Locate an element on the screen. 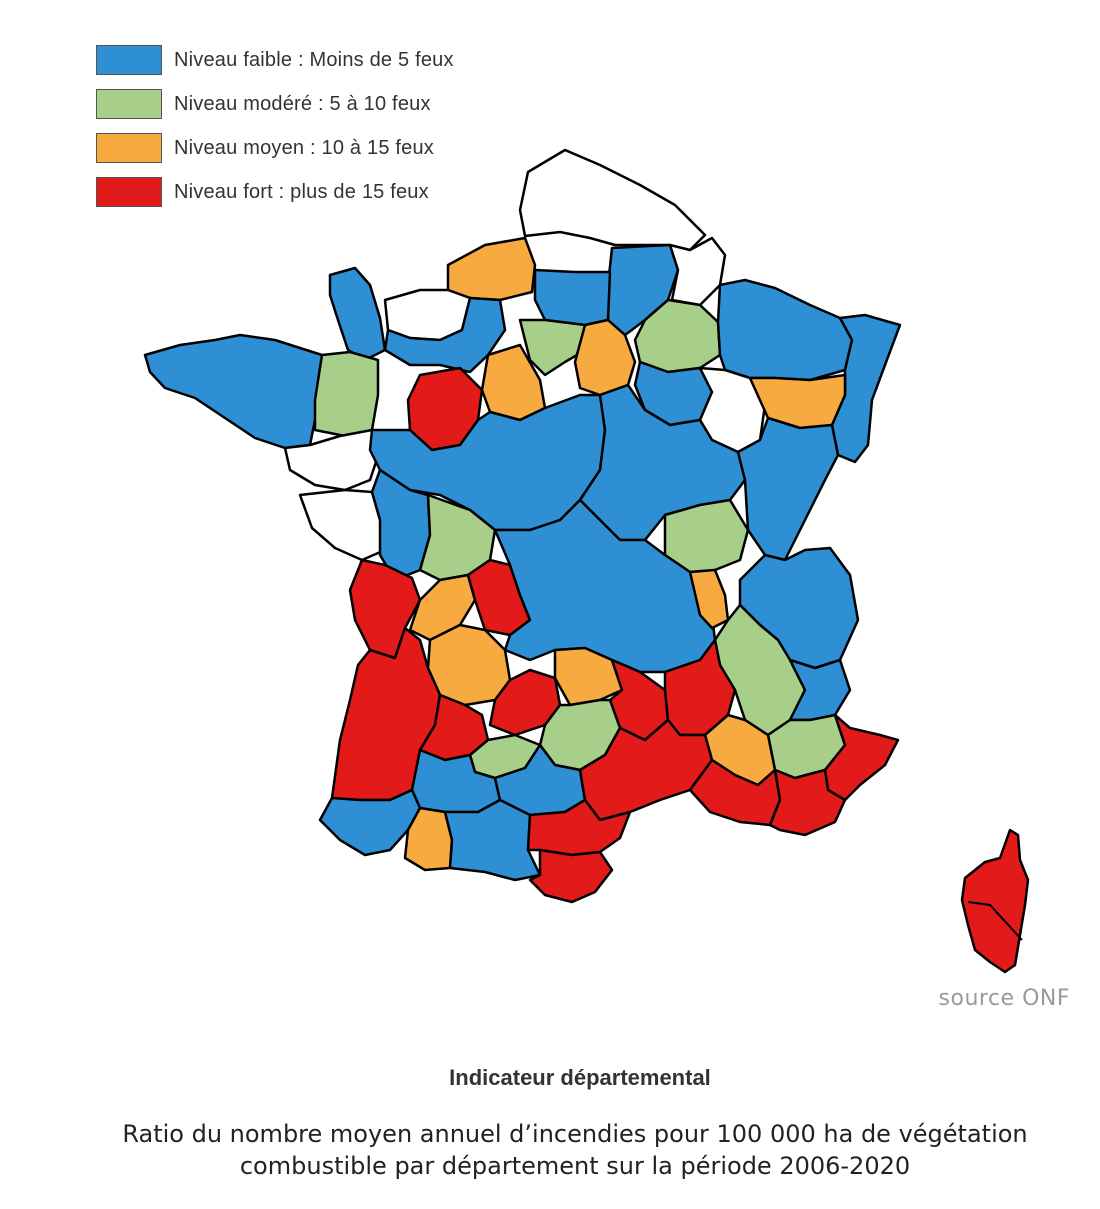 This screenshot has width=1100, height=1209. legend-swatch-fort is located at coordinates (129, 192).